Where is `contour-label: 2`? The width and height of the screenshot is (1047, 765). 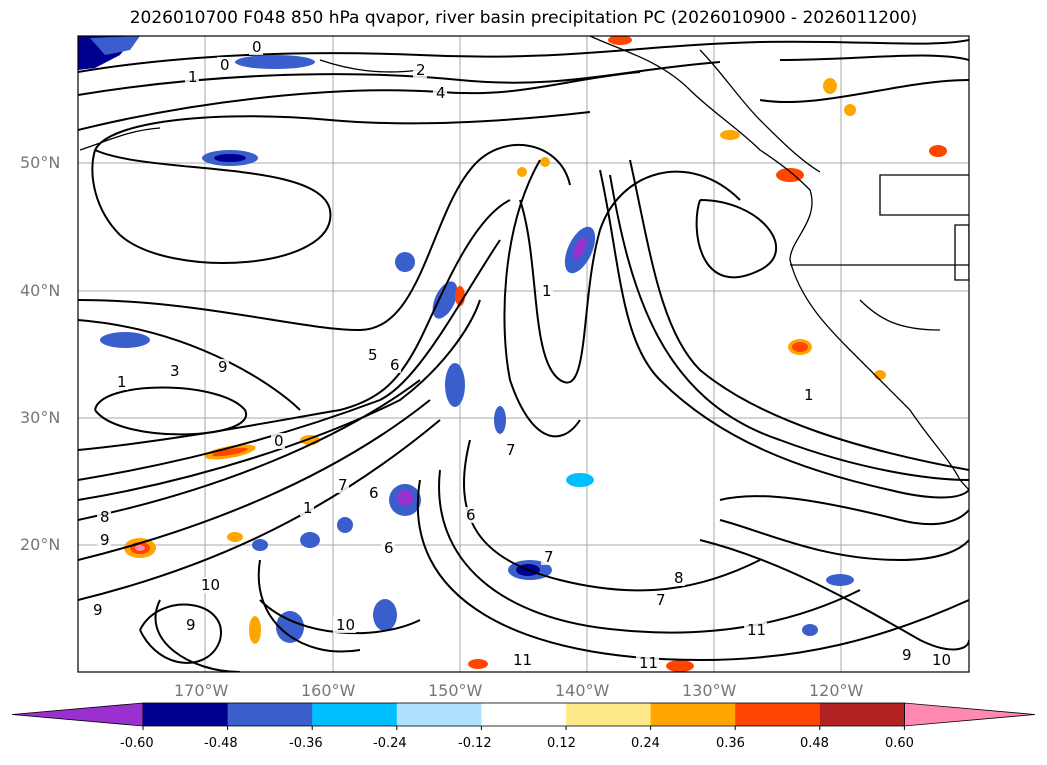 contour-label: 2 is located at coordinates (421, 70).